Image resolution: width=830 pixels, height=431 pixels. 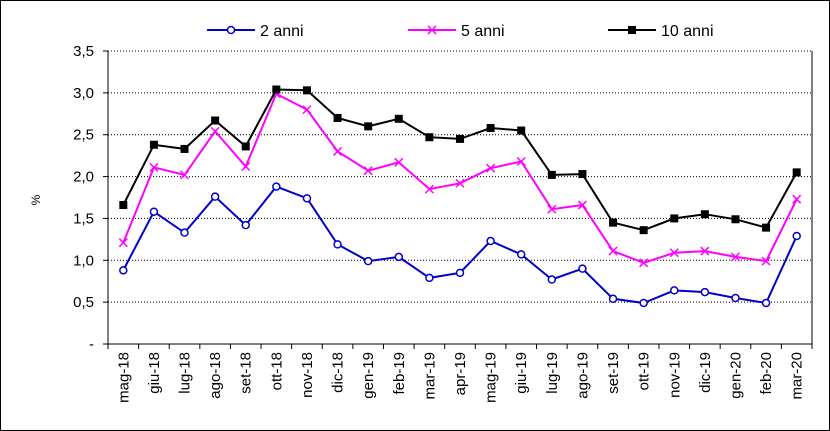 I want to click on x-tick-label: nov-18, so click(x=307, y=375).